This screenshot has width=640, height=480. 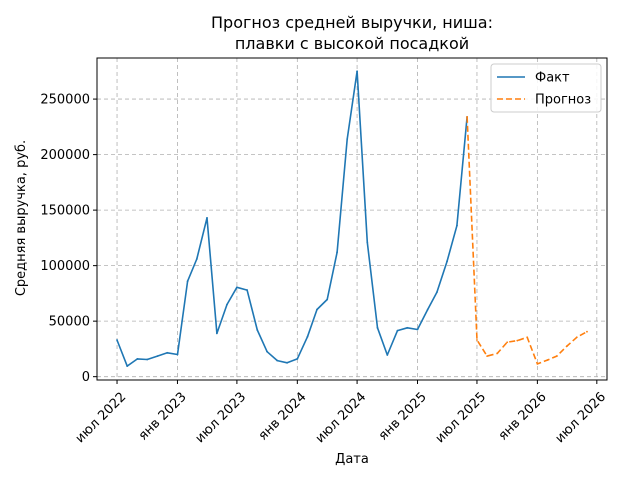 What do you see at coordinates (65, 155) in the screenshot?
I see `y-tick-label: 200000` at bounding box center [65, 155].